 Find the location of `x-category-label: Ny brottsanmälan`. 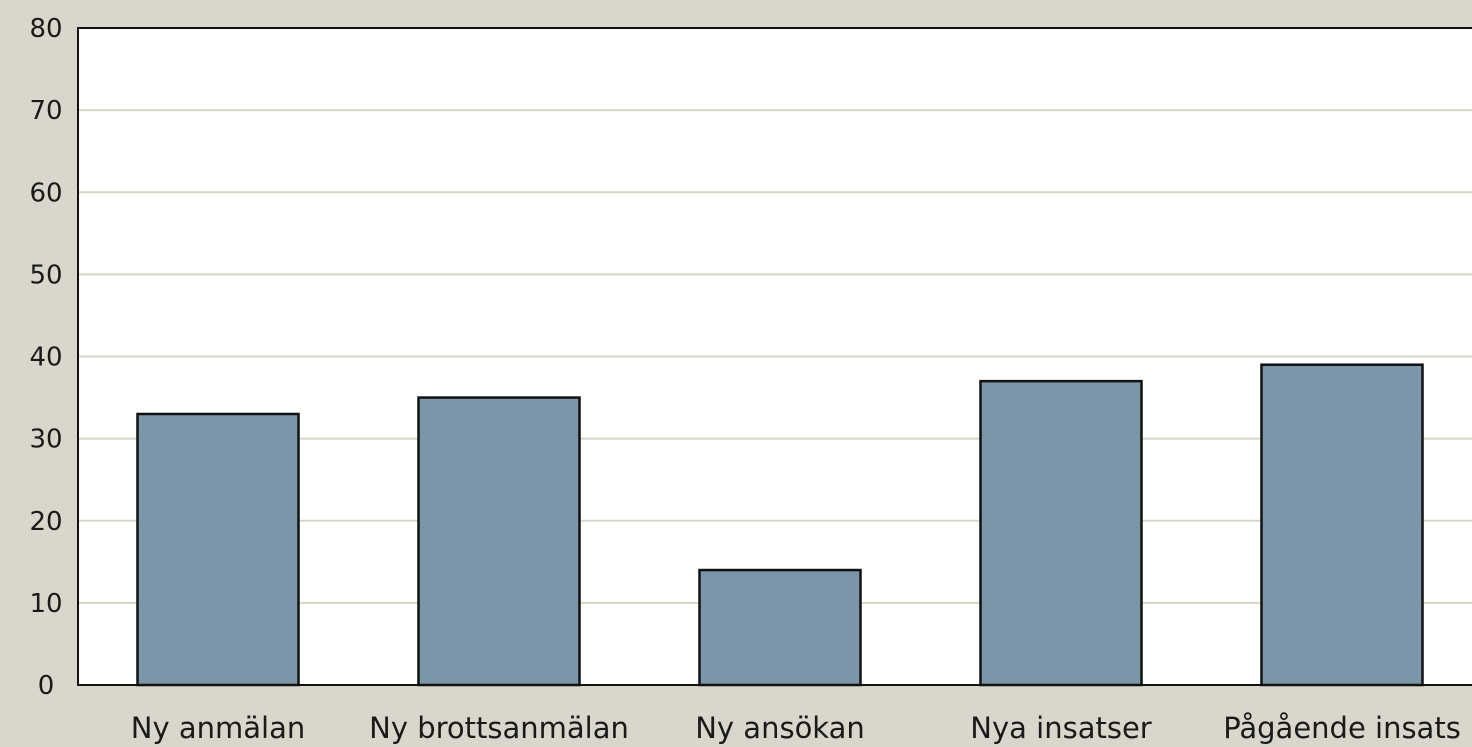

x-category-label: Ny brottsanmälan is located at coordinates (499, 728).